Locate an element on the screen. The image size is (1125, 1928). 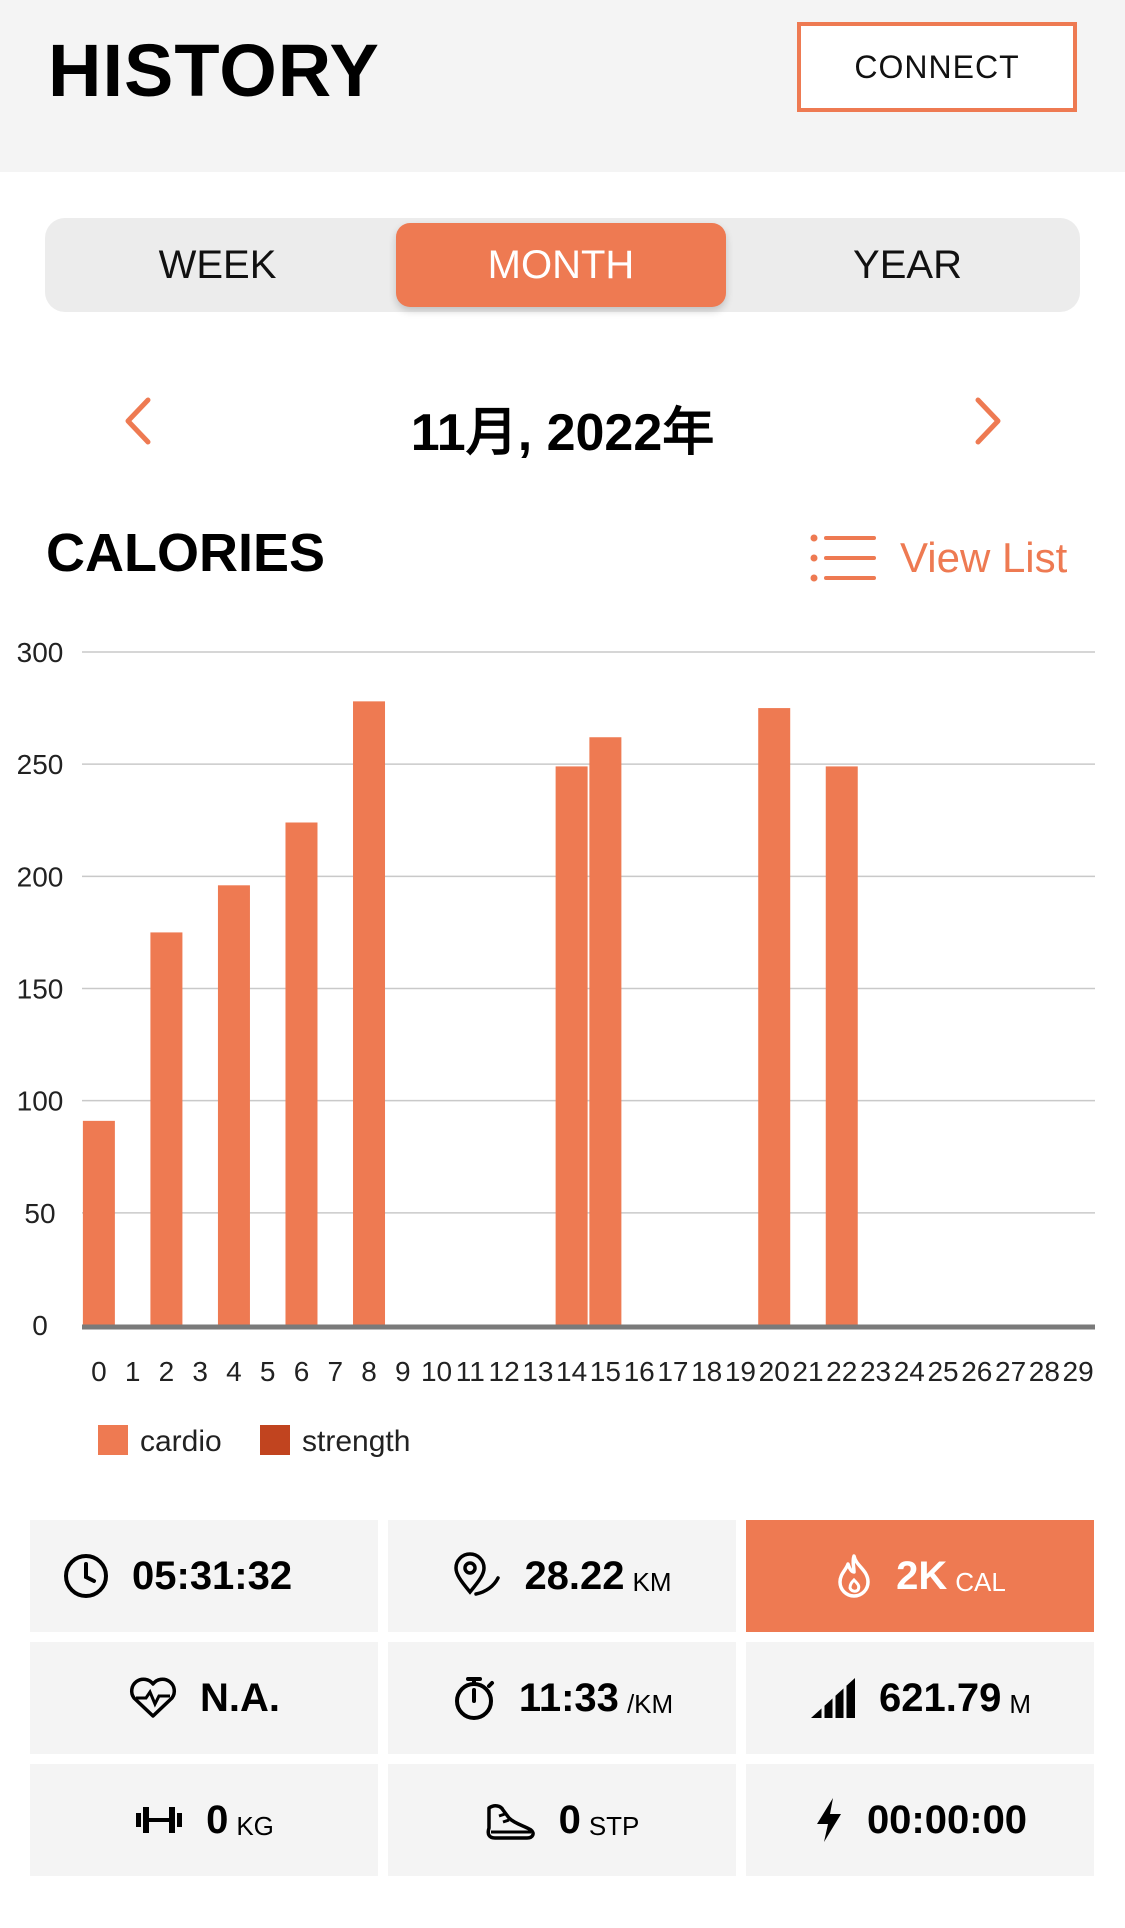
period-navigation: 11月, 2022年 is located at coordinates (562, 421).